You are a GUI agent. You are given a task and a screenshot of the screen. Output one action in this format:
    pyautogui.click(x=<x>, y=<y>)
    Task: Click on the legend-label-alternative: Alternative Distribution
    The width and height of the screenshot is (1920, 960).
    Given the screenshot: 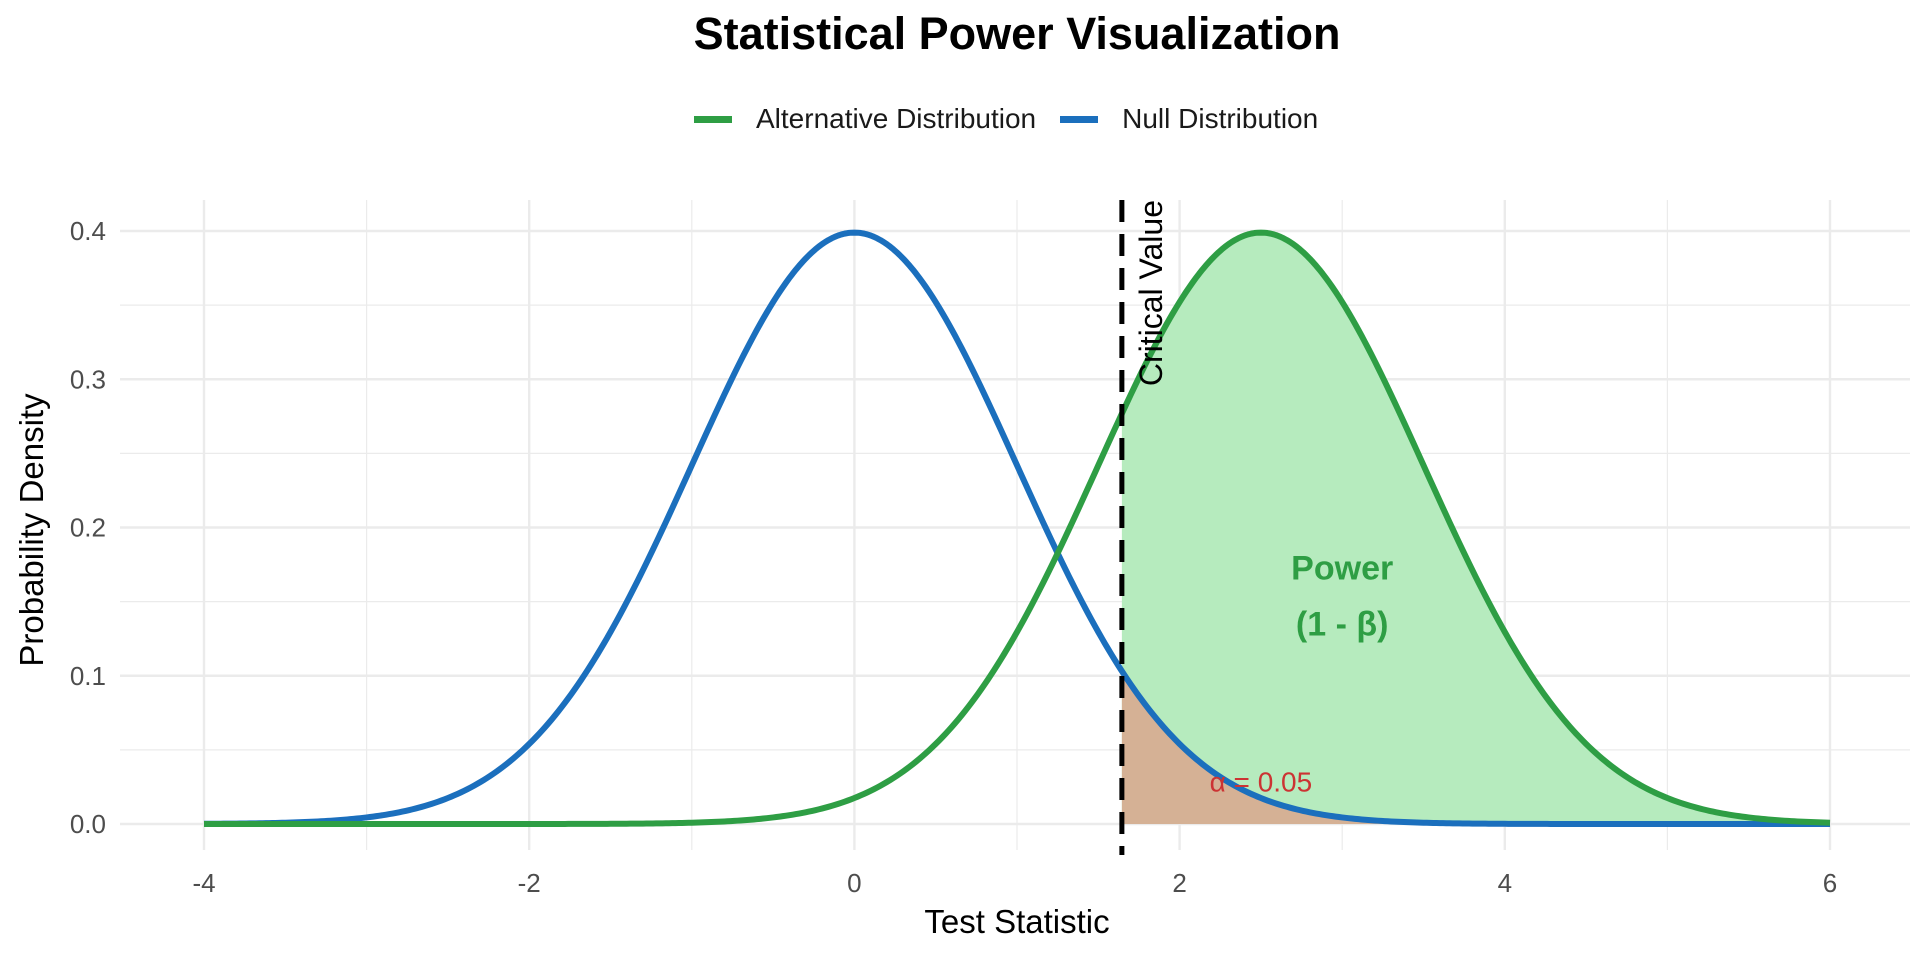 What is the action you would take?
    pyautogui.click(x=896, y=118)
    